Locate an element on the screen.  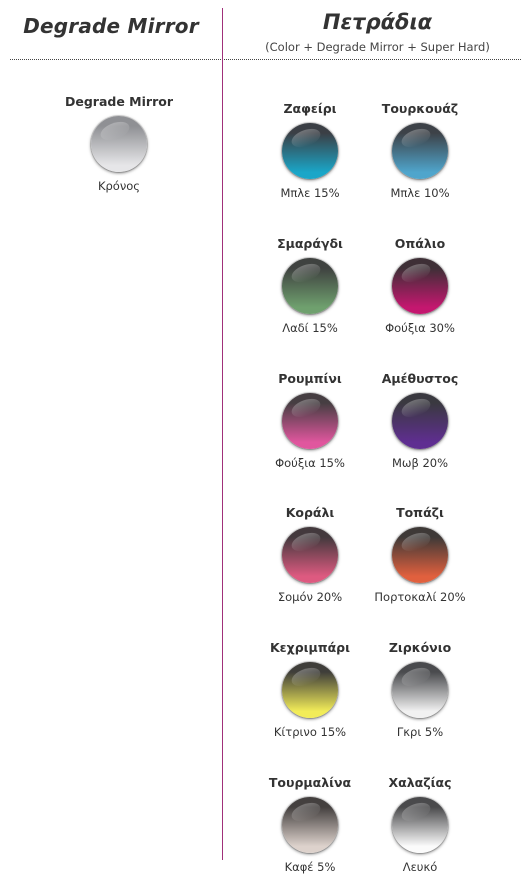
lens-tint-label: Σομόν 20% is located at coordinates (310, 597).